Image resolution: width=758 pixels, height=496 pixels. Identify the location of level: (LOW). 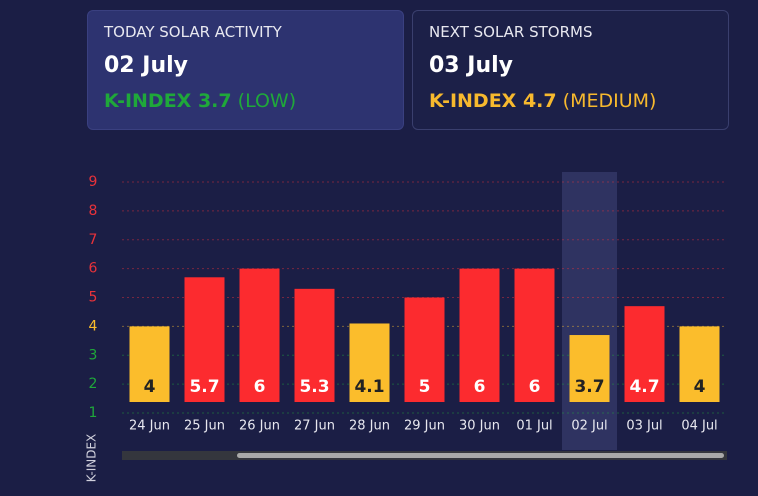
(267, 101).